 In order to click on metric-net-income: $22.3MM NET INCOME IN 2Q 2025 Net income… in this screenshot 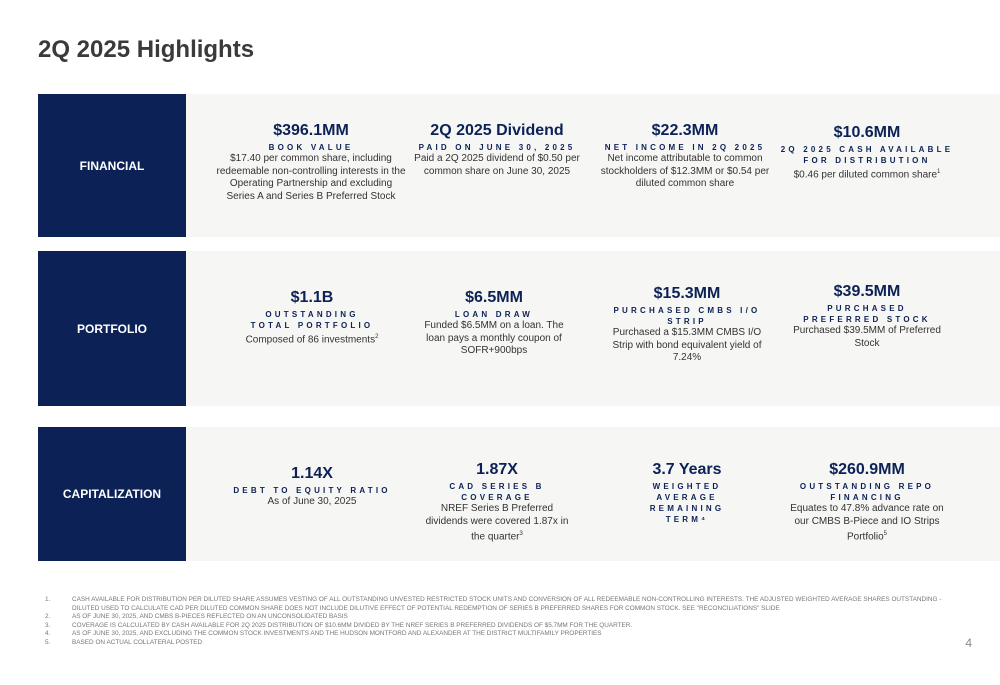, I will do `click(685, 156)`.